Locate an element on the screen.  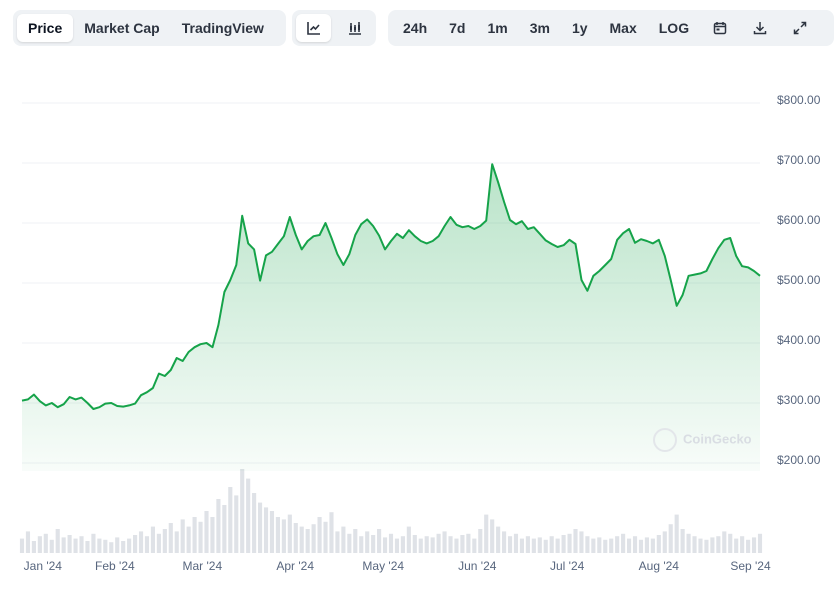
watermark-logo is located at coordinates (665, 440).